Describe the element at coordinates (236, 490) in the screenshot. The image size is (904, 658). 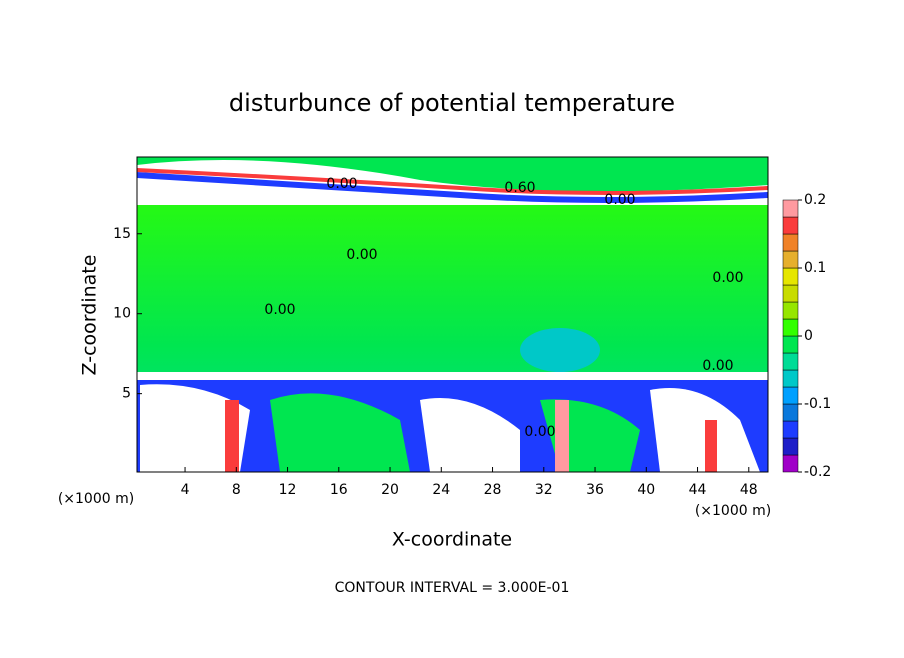
I see `x-tick-label: 8` at that location.